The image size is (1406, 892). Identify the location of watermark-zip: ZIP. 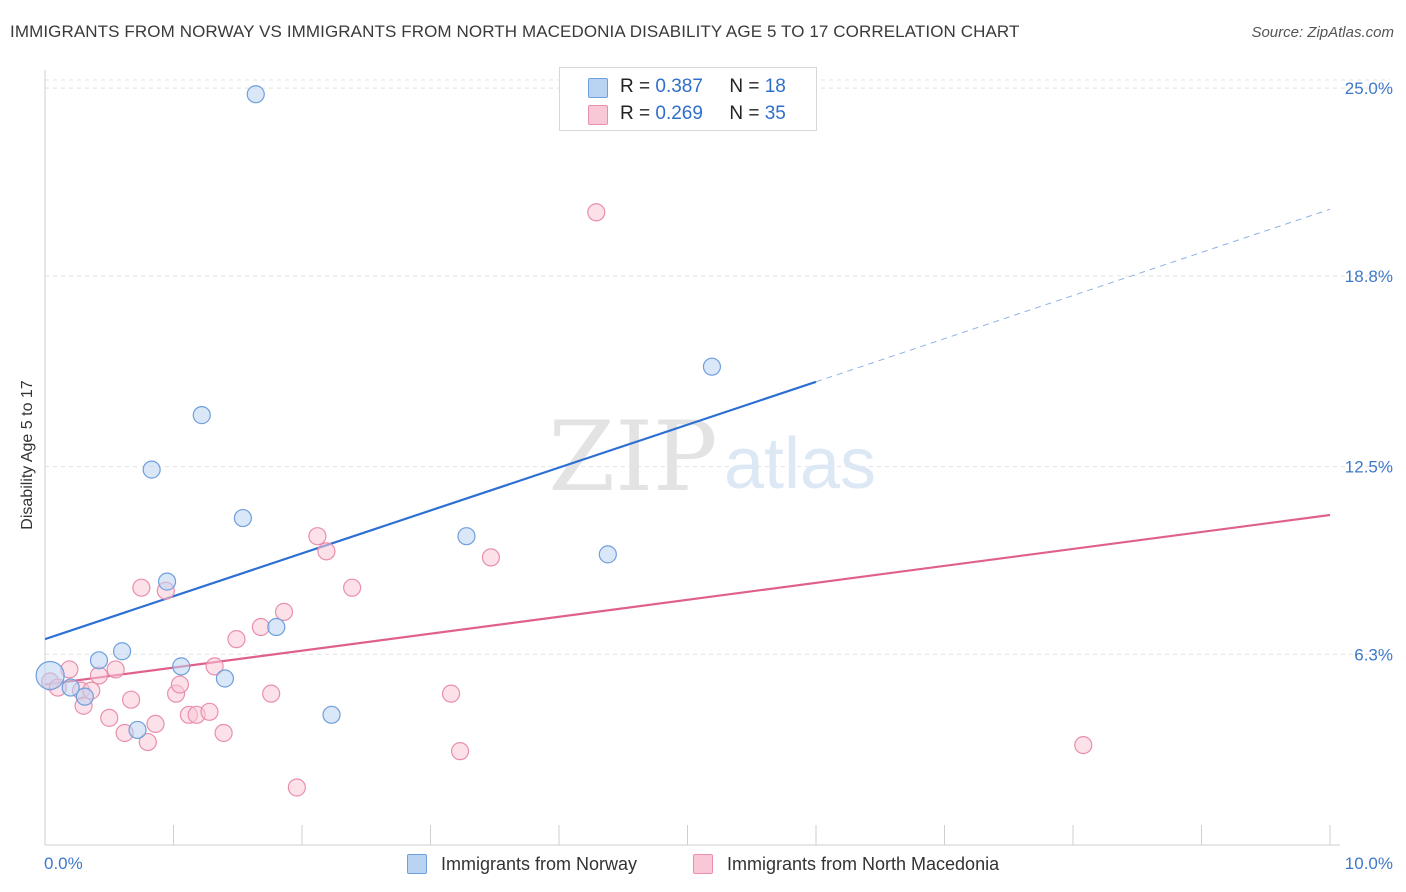
(632, 457).